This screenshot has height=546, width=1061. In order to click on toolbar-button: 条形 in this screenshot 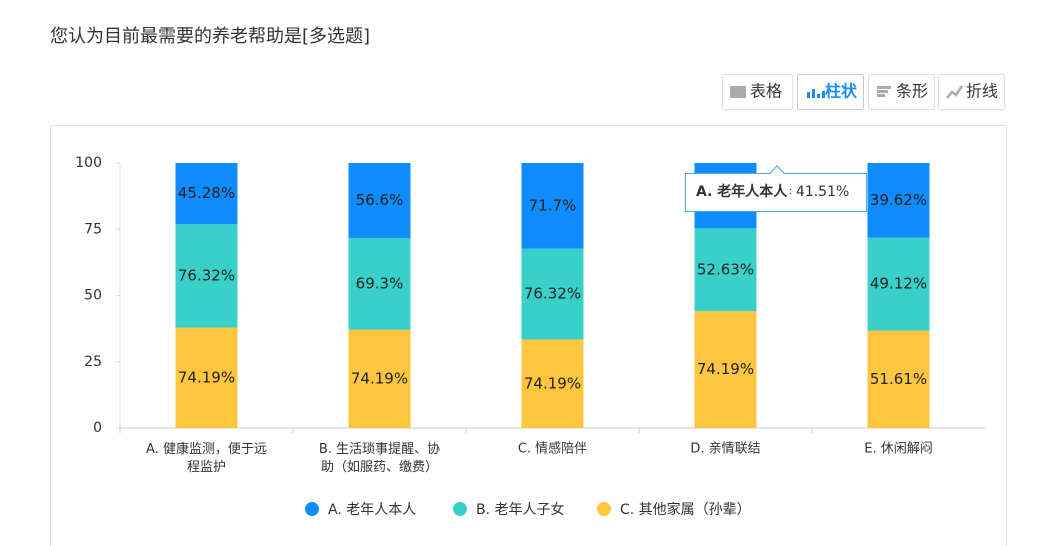, I will do `click(901, 92)`.